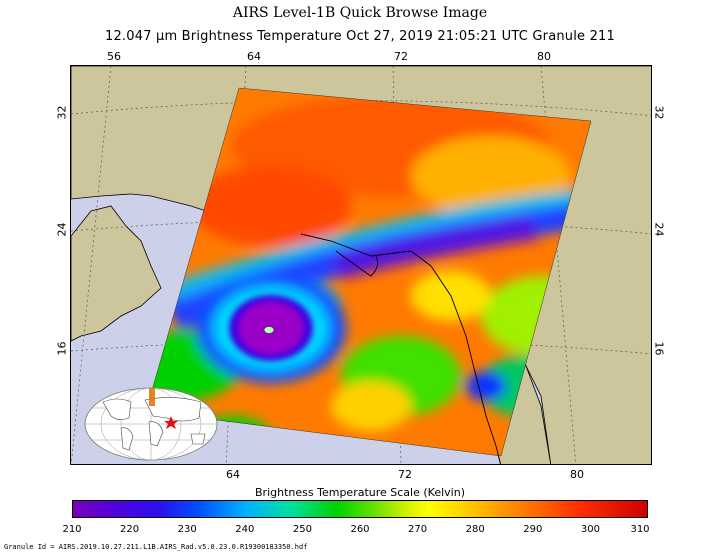 The width and height of the screenshot is (720, 556). I want to click on colorbar, so click(360, 509).